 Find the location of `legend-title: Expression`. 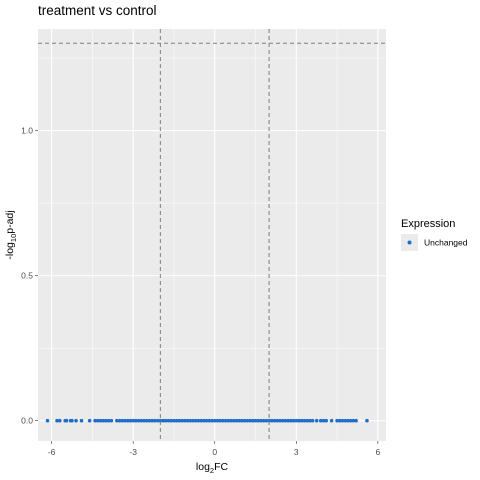

legend-title: Expression is located at coordinates (428, 224).